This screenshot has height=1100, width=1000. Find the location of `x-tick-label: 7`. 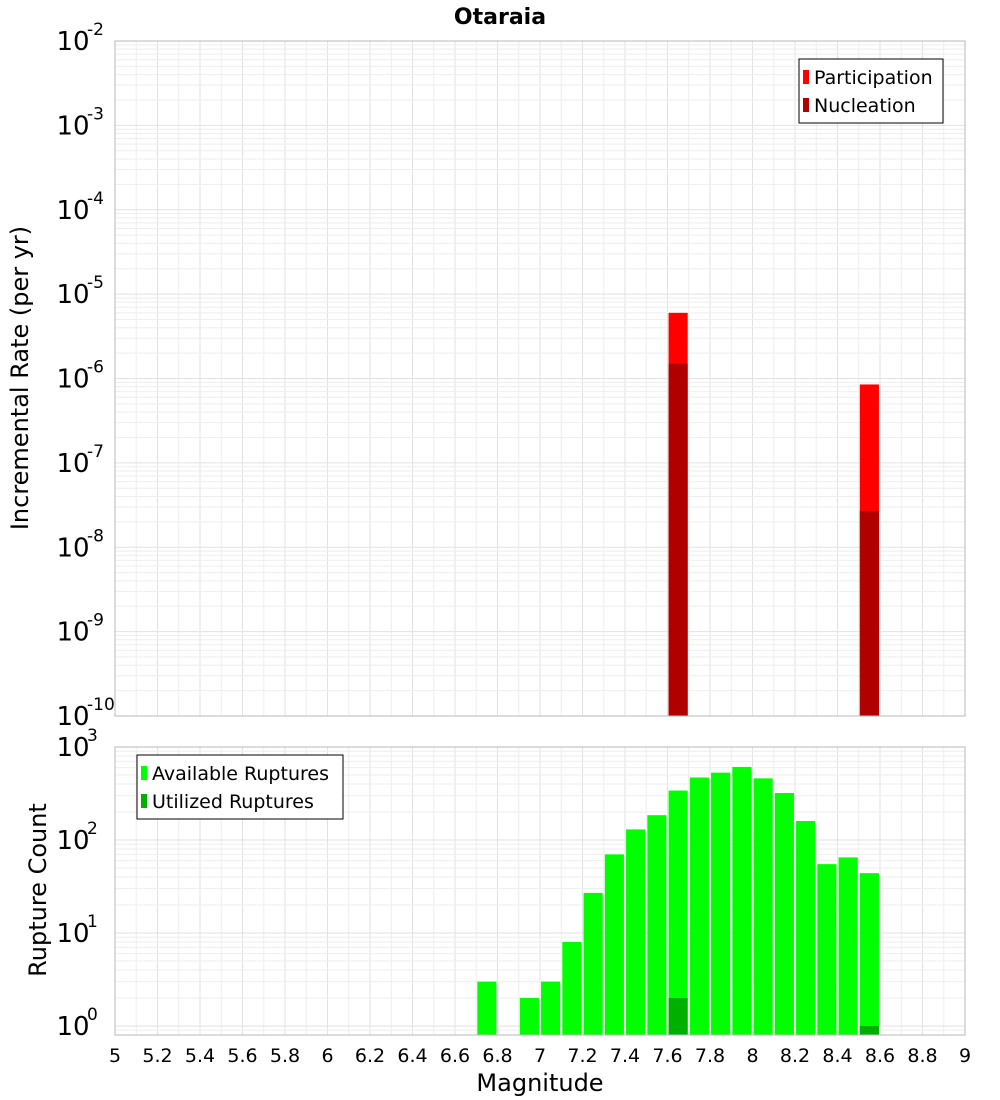

x-tick-label: 7 is located at coordinates (540, 1056).